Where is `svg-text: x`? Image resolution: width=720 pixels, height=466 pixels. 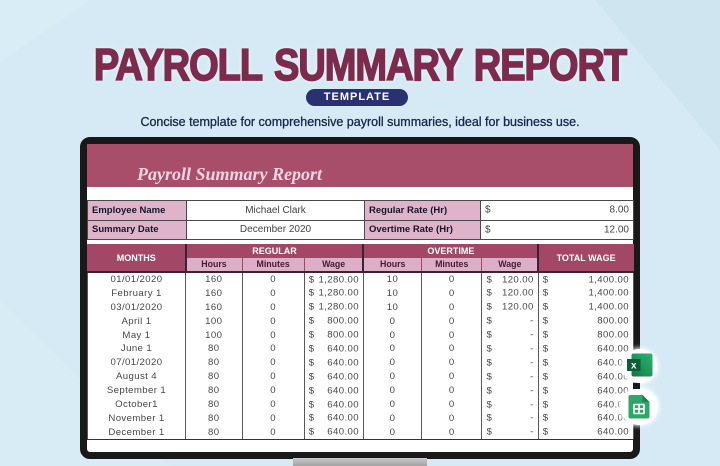
svg-text: x is located at coordinates (634, 366).